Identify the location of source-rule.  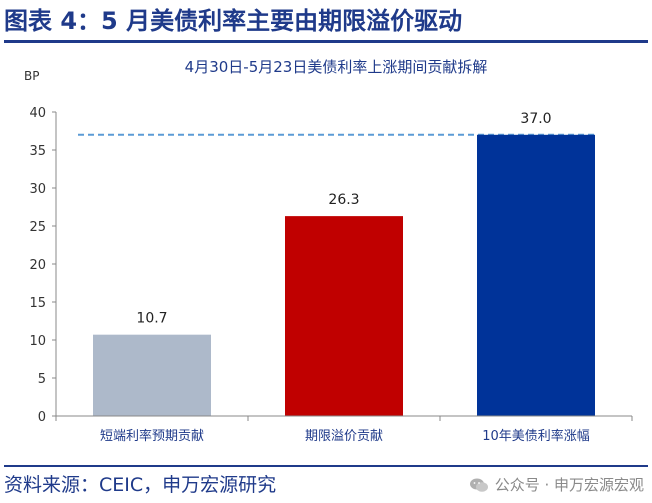
(326, 466).